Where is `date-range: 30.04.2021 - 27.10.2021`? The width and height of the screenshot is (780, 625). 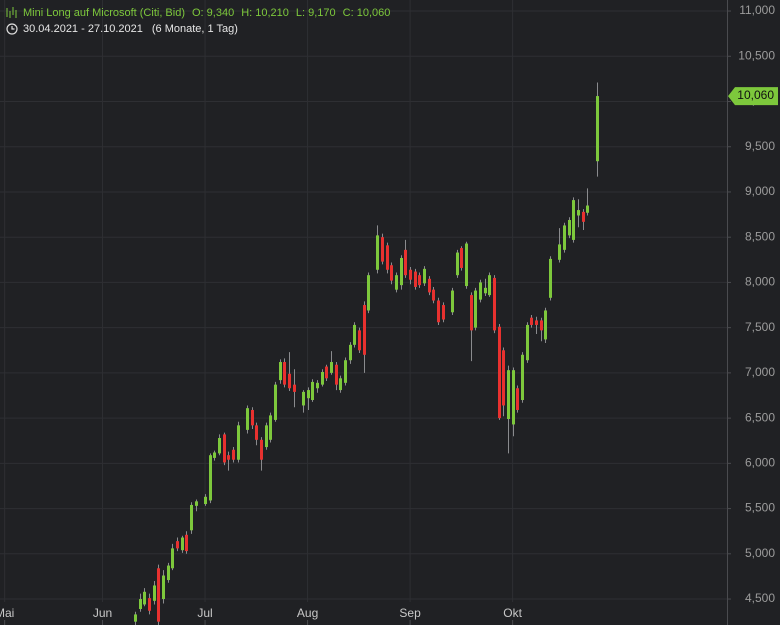
date-range: 30.04.2021 - 27.10.2021 is located at coordinates (83, 29).